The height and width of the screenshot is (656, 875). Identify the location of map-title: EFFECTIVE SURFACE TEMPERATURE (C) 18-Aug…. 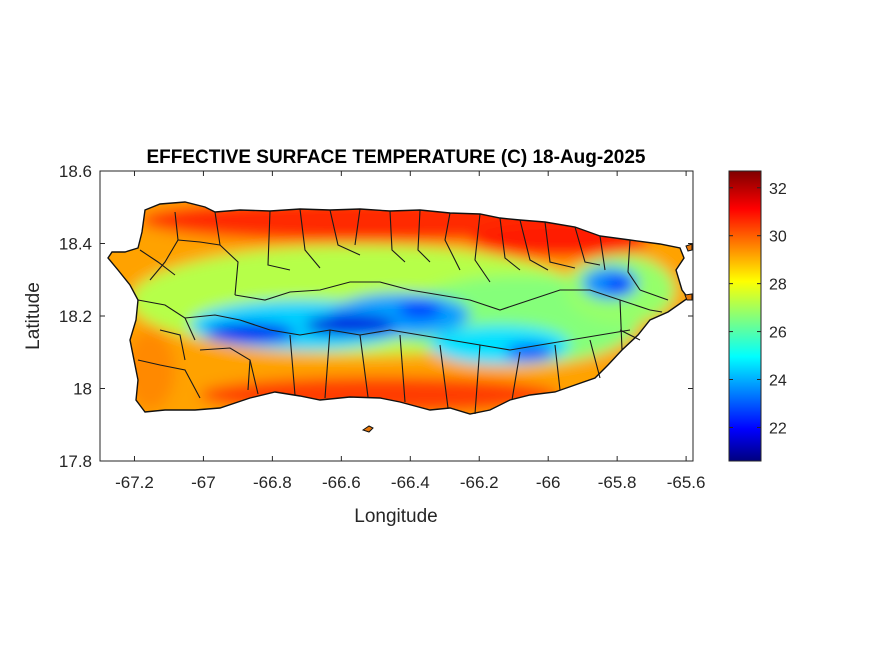
(396, 157).